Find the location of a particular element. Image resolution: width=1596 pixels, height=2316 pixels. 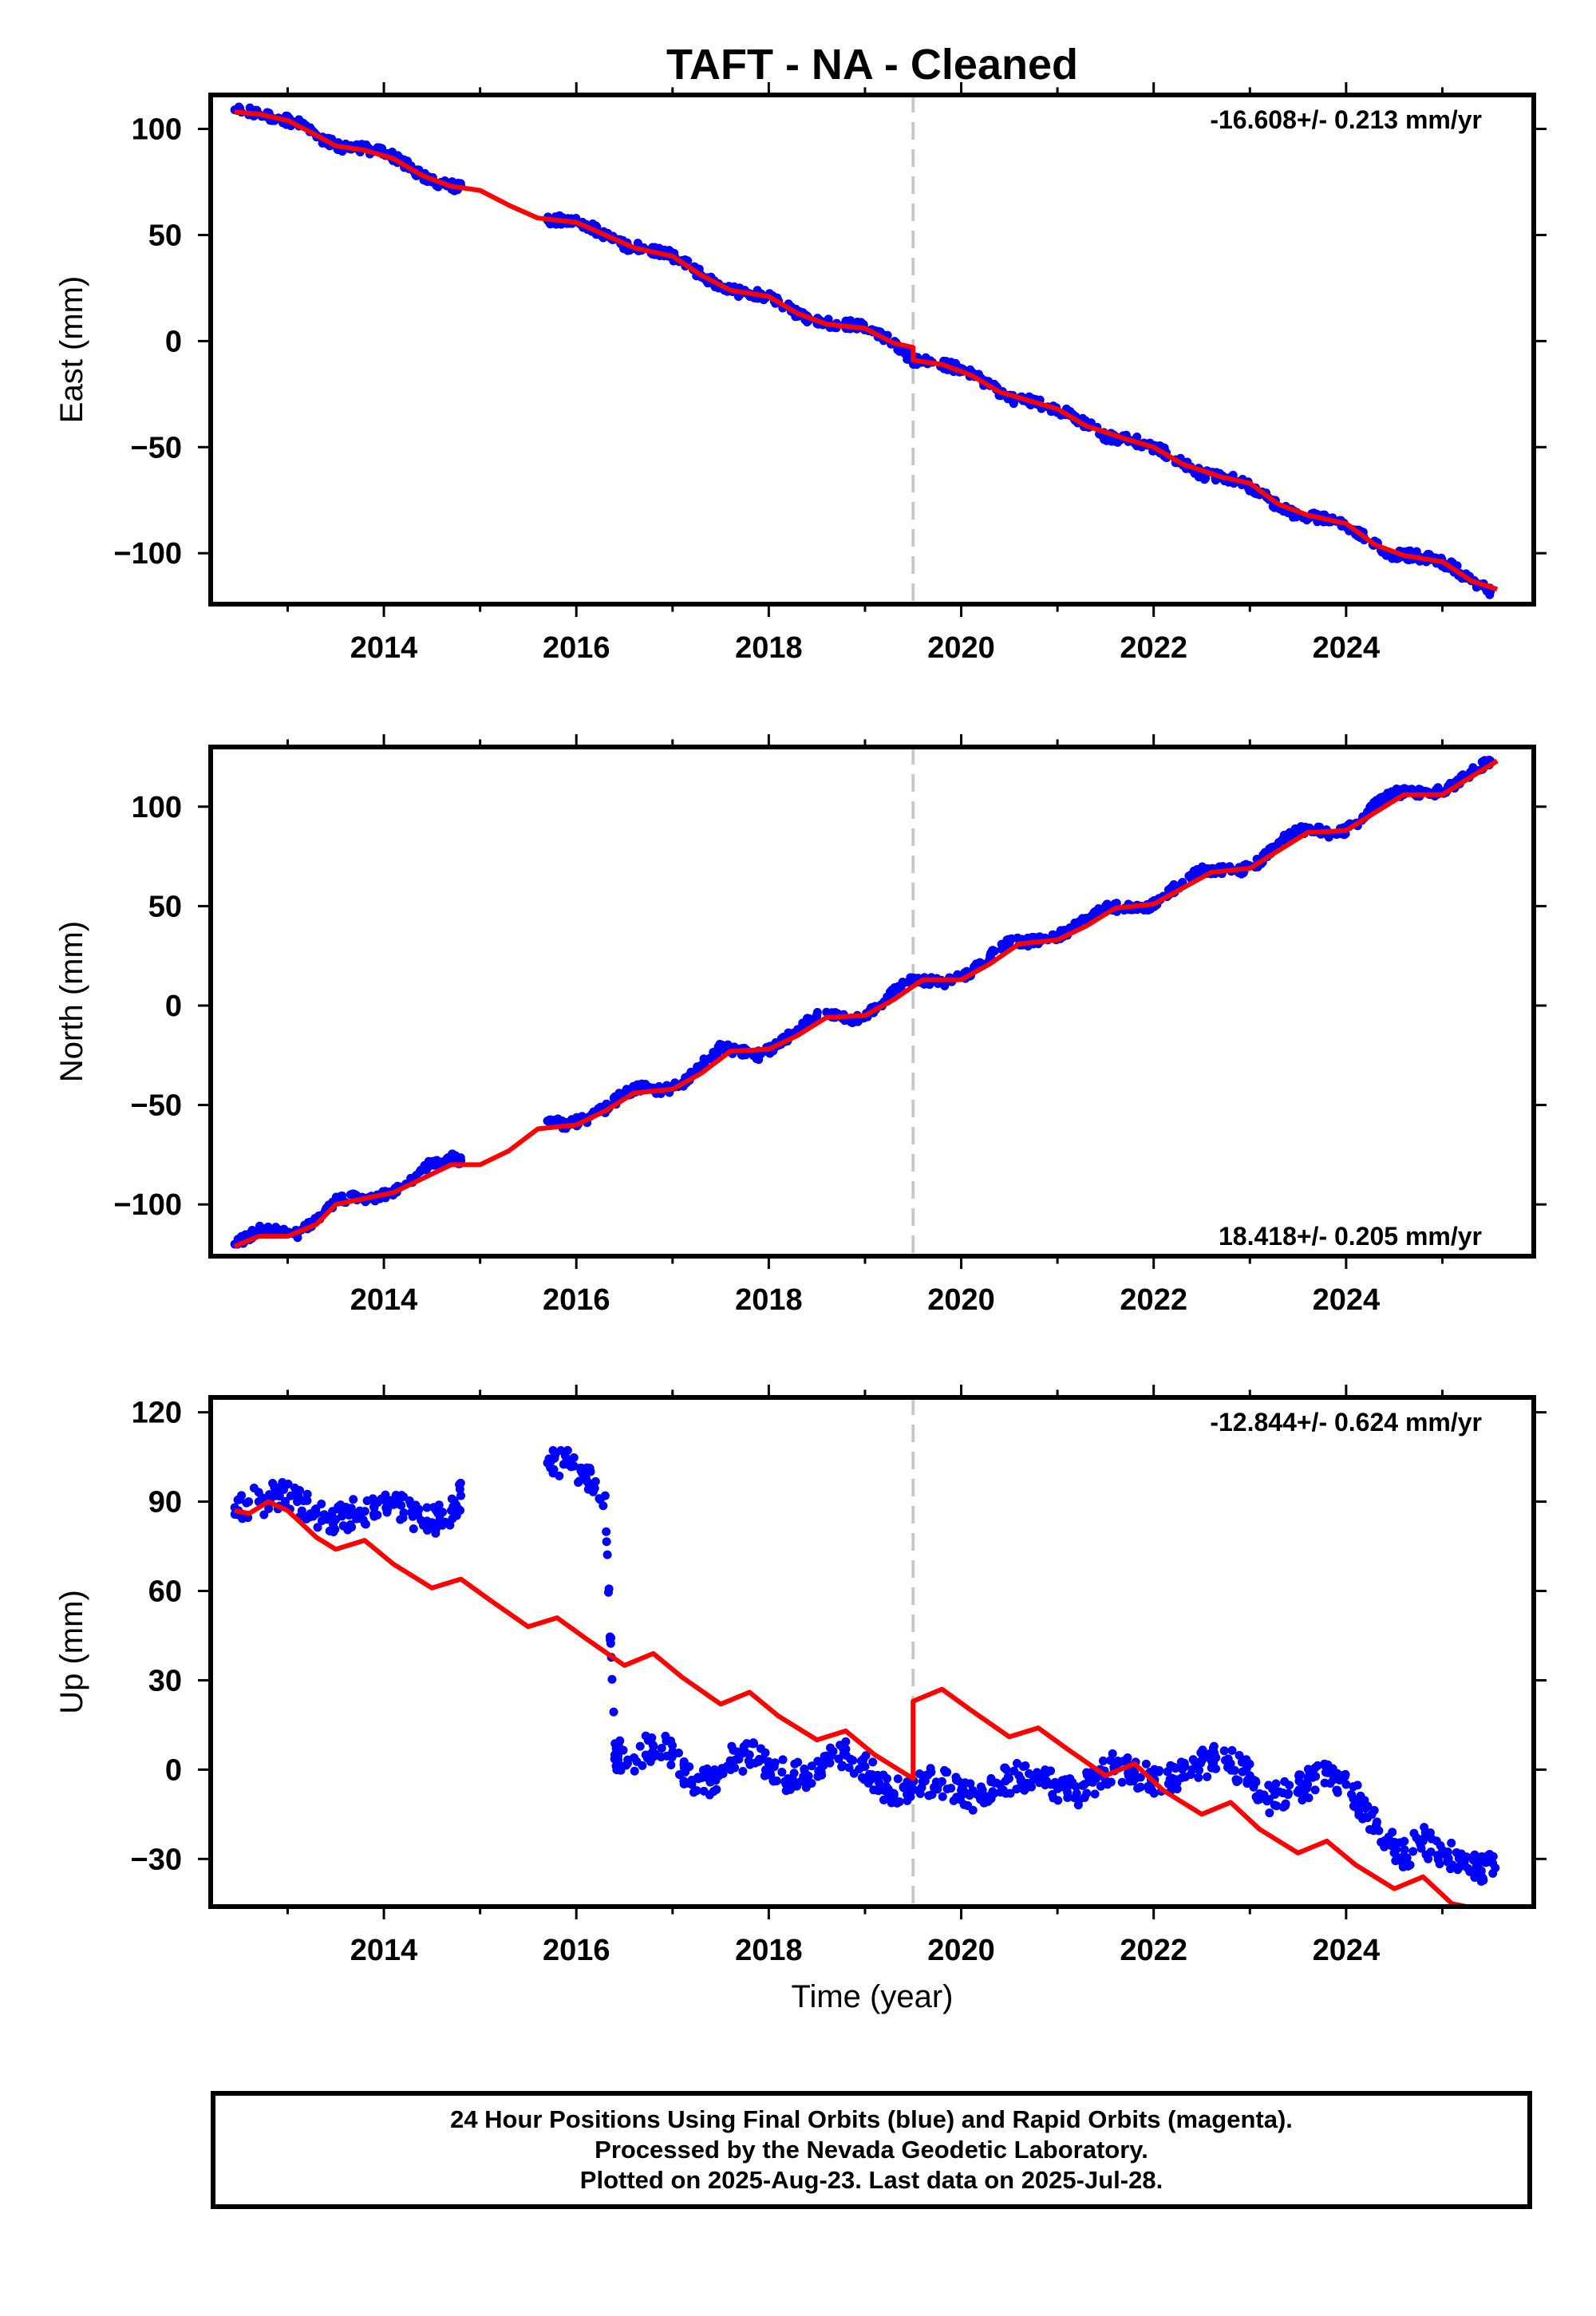

y-axis-label: East (mm) is located at coordinates (71, 349).